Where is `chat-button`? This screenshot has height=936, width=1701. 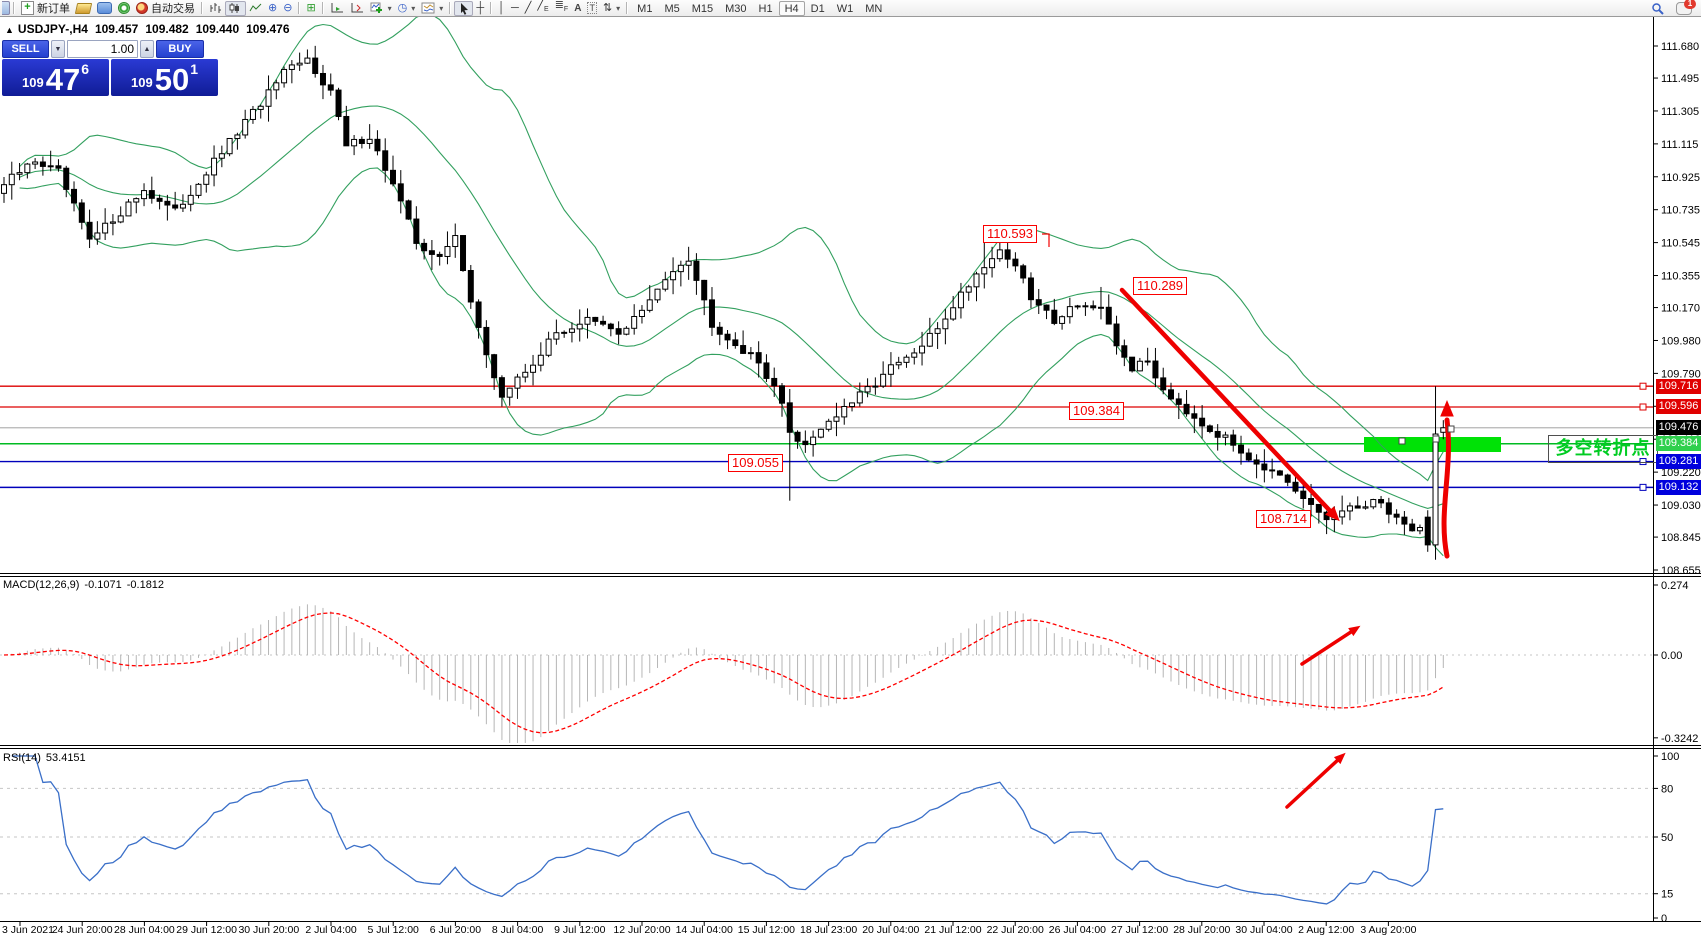
chat-button is located at coordinates (104, 8).